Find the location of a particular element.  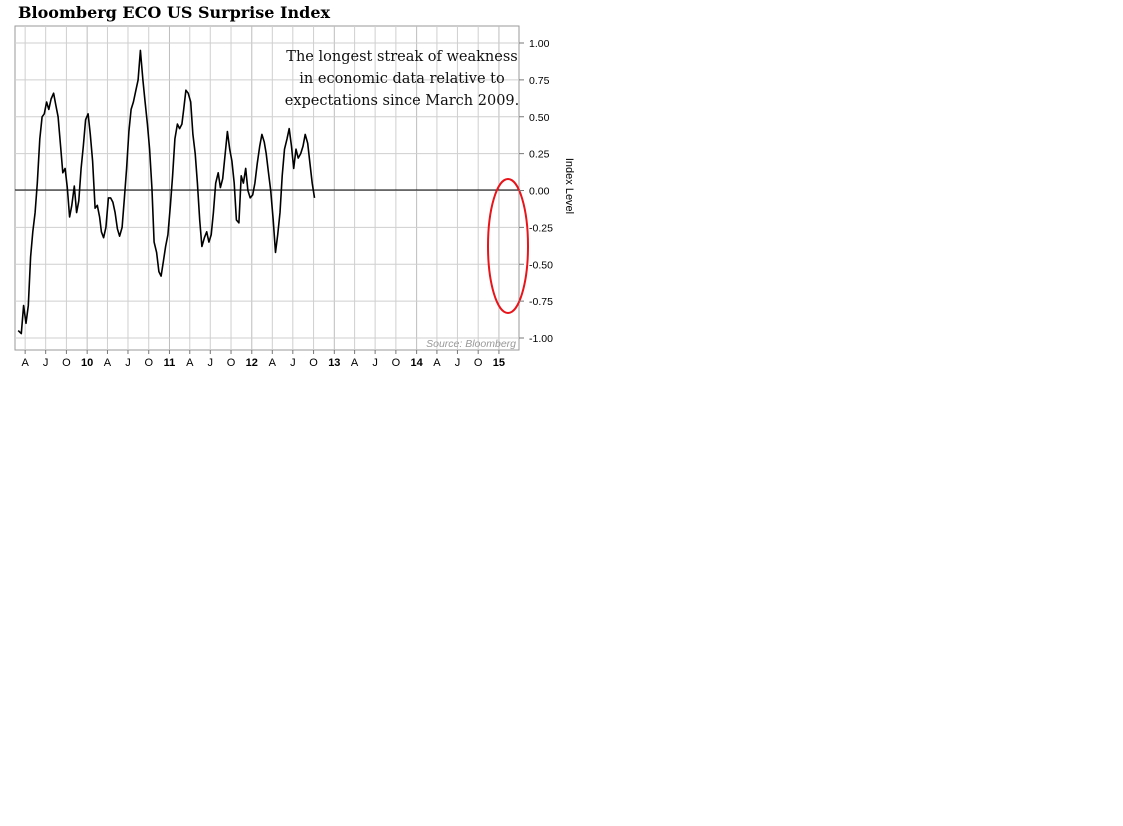

y-tick-label: -0.75 is located at coordinates (541, 302).